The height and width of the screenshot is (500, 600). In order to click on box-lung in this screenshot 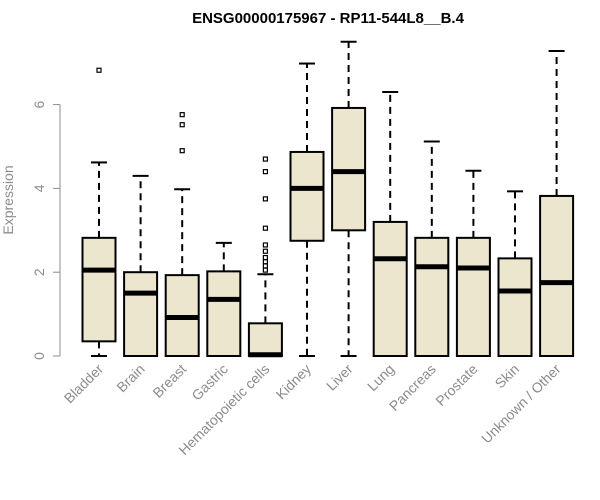, I will do `click(390, 224)`.